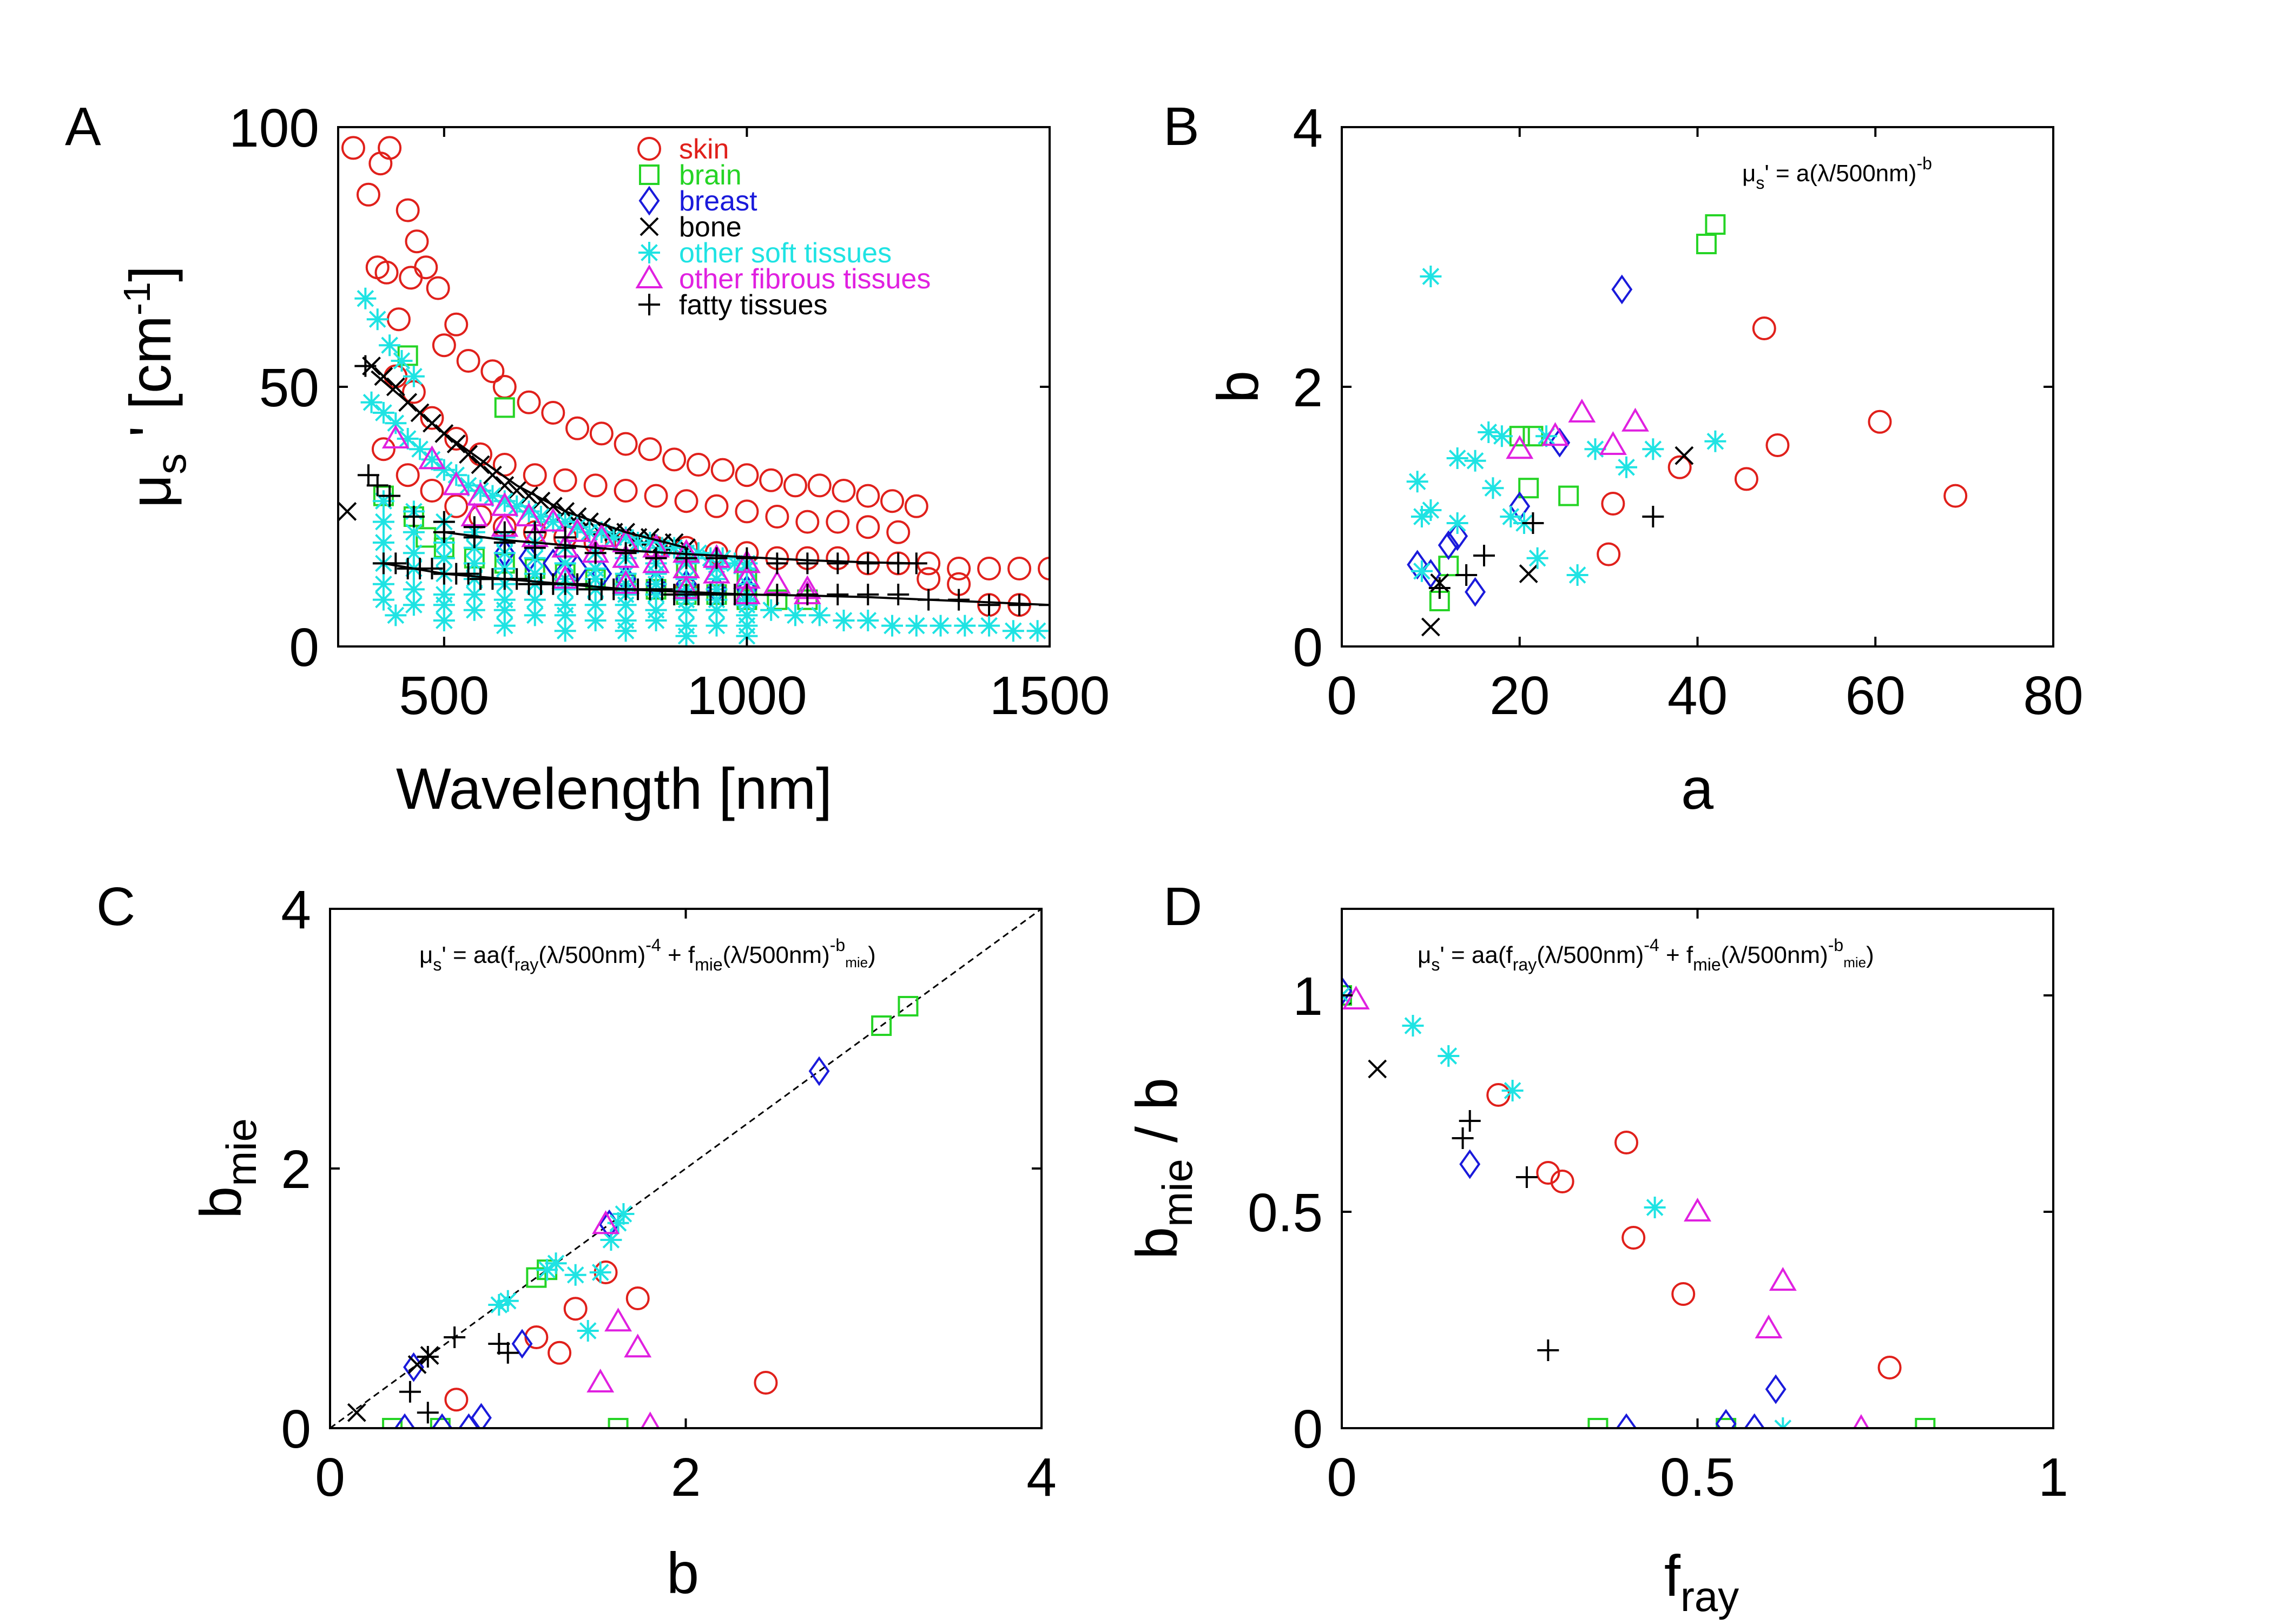 This screenshot has width=2274, height=1624. I want to click on legend-entry-breast: breast, so click(697, 202).